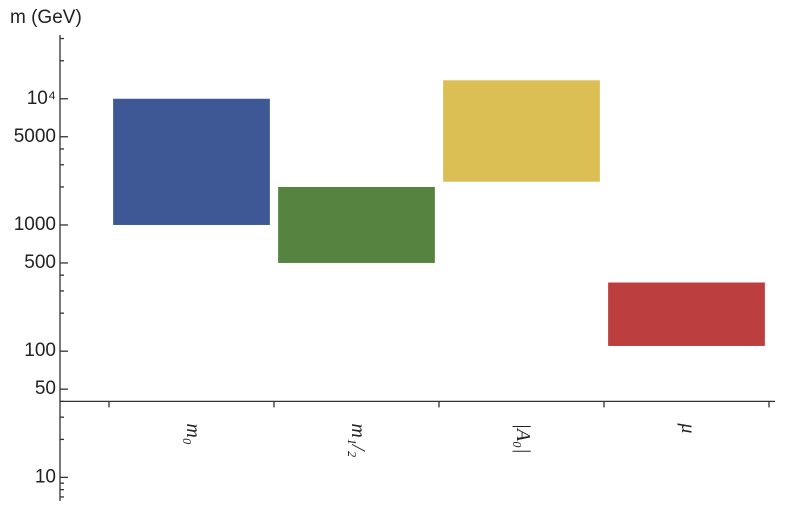  Describe the element at coordinates (688, 427) in the screenshot. I see `x-tick-label: μ` at that location.